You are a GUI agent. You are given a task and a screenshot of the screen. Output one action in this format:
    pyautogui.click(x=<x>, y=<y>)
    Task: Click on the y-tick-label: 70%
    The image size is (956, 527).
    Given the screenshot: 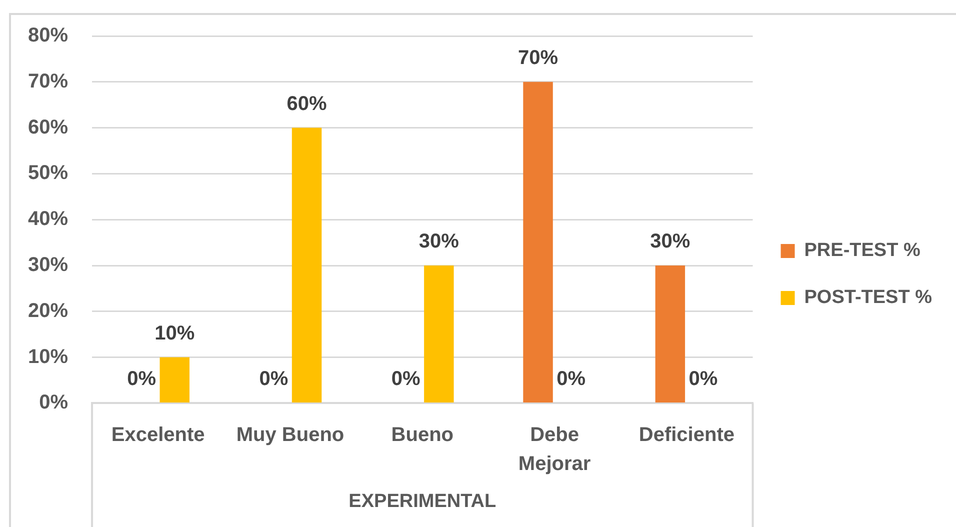 What is the action you would take?
    pyautogui.click(x=48, y=81)
    